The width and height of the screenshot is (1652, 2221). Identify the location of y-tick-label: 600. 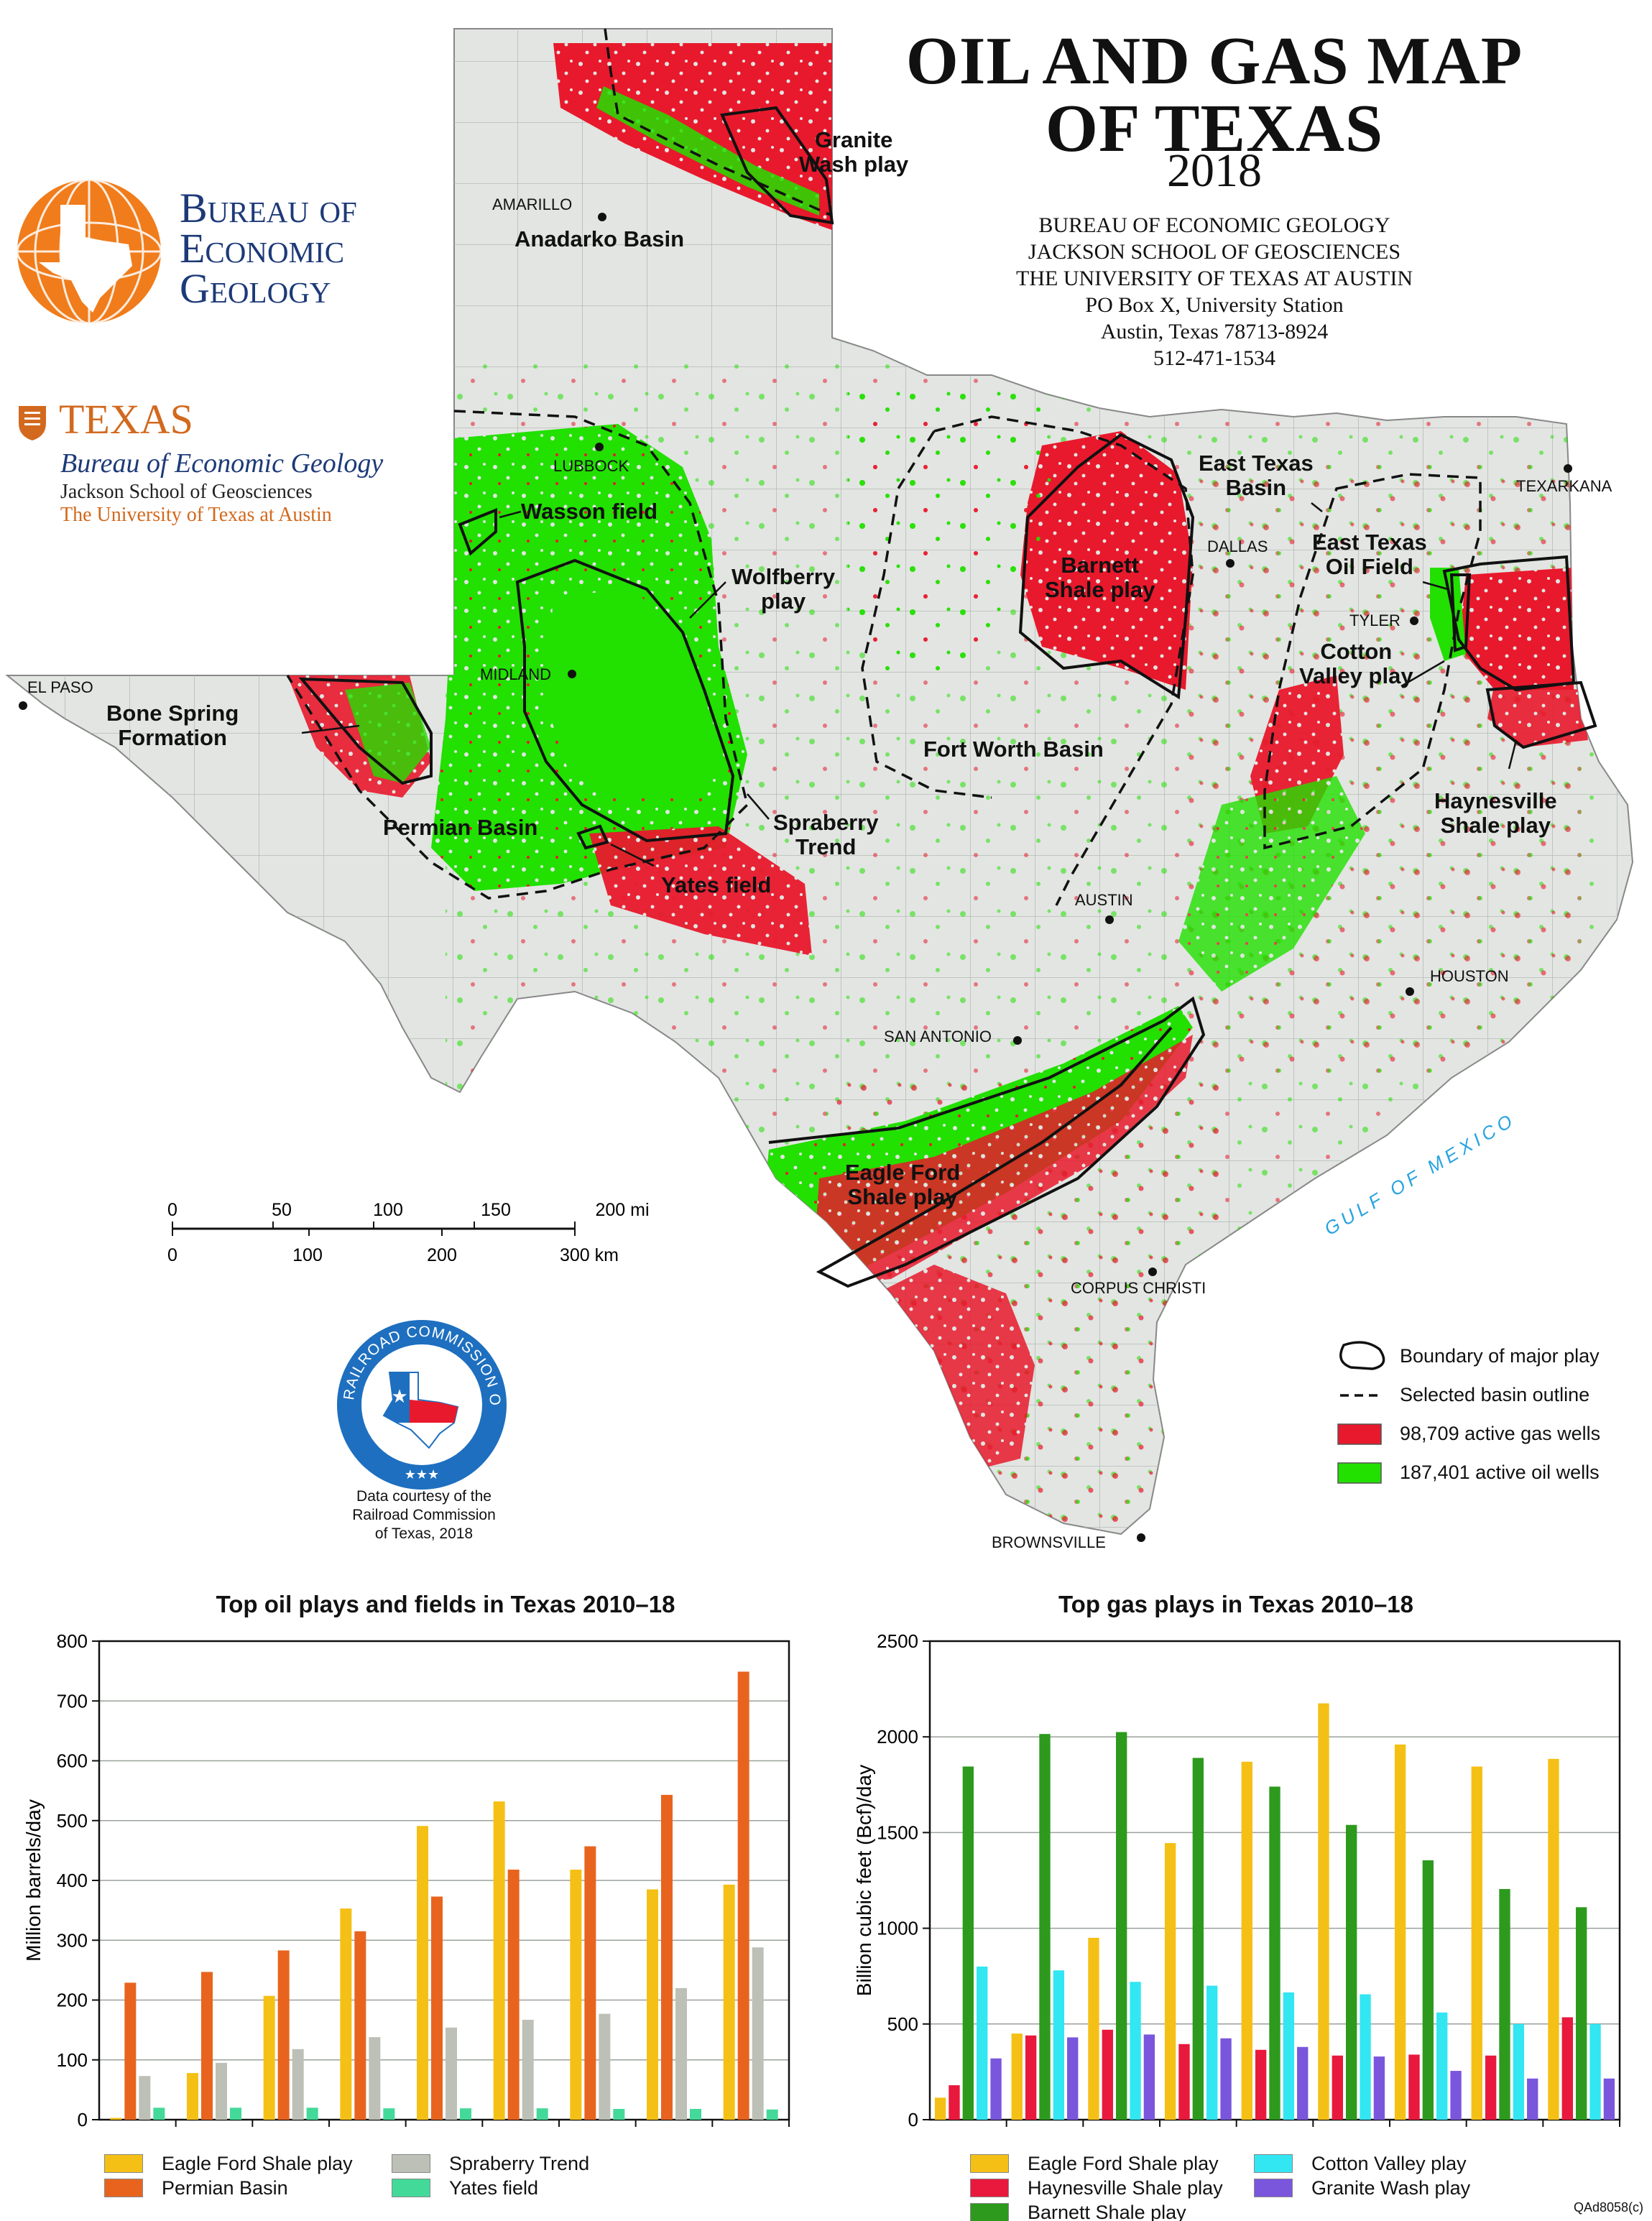
(72, 1761).